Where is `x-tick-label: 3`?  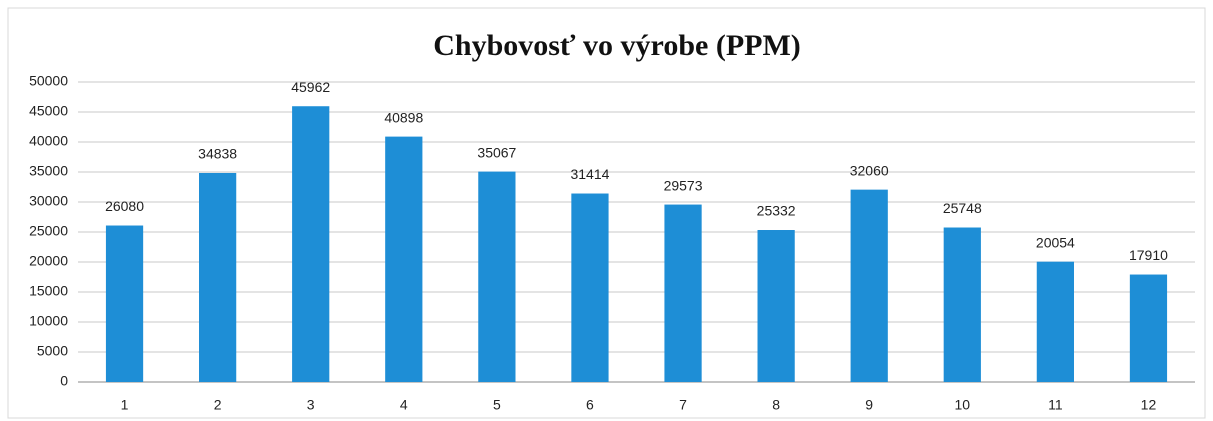
x-tick-label: 3 is located at coordinates (311, 405).